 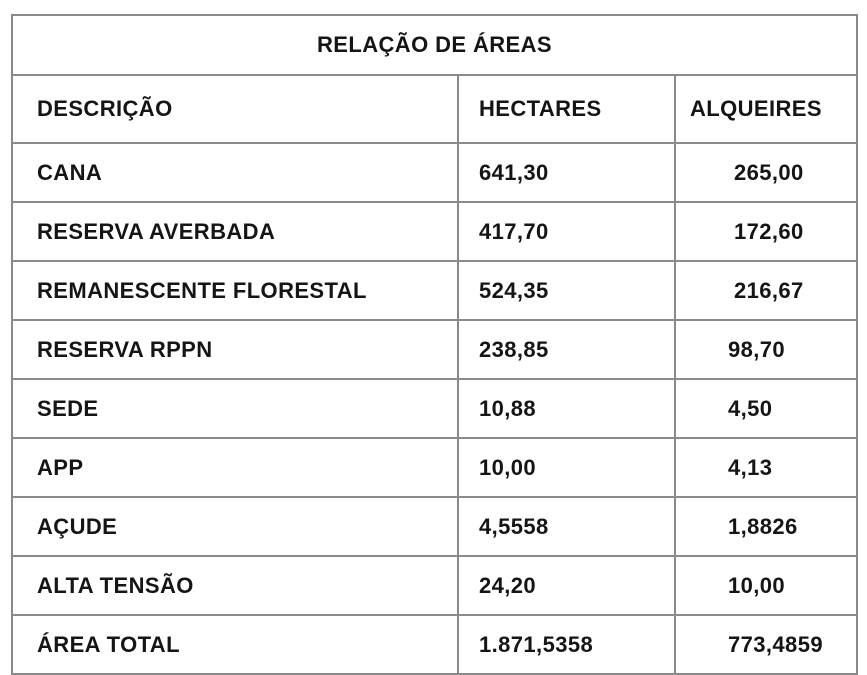 What do you see at coordinates (235, 408) in the screenshot?
I see `row-descricao: SEDE` at bounding box center [235, 408].